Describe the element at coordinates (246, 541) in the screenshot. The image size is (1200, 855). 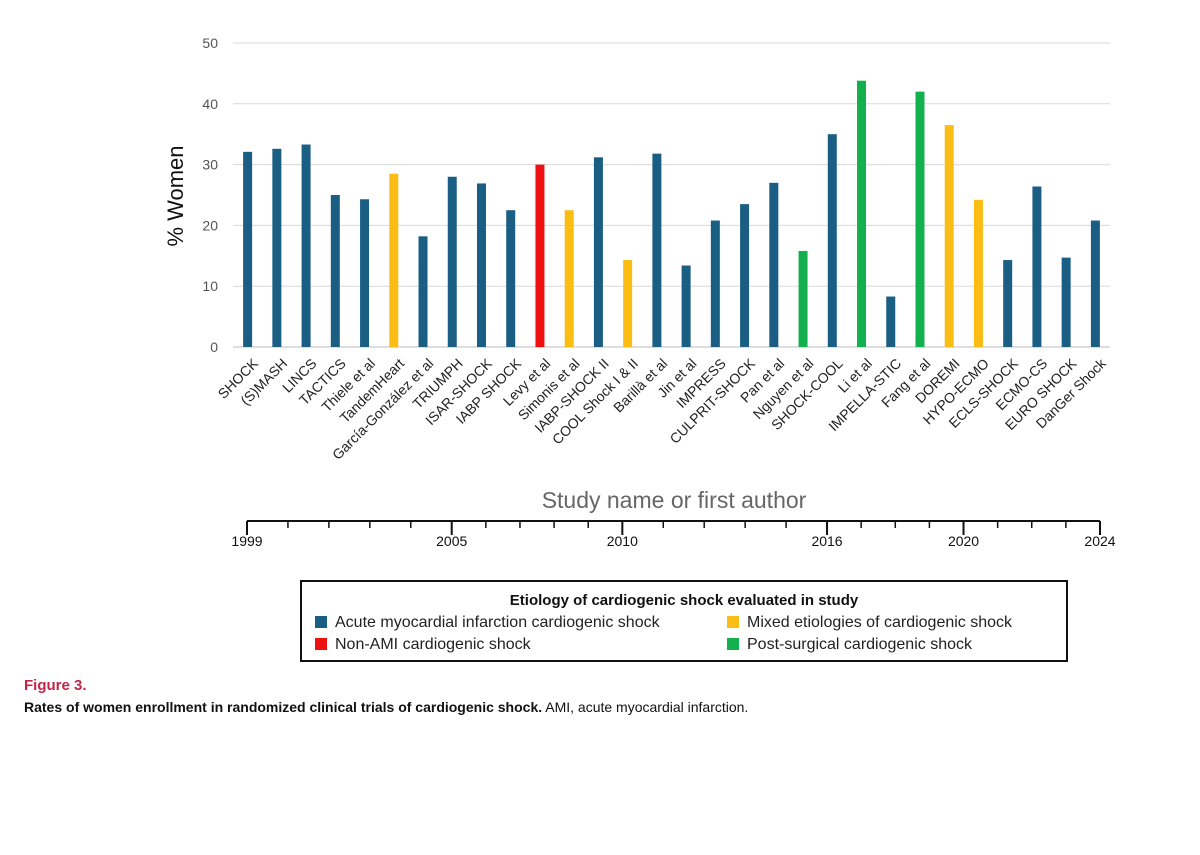
I see `timeline-year-label: 1999` at that location.